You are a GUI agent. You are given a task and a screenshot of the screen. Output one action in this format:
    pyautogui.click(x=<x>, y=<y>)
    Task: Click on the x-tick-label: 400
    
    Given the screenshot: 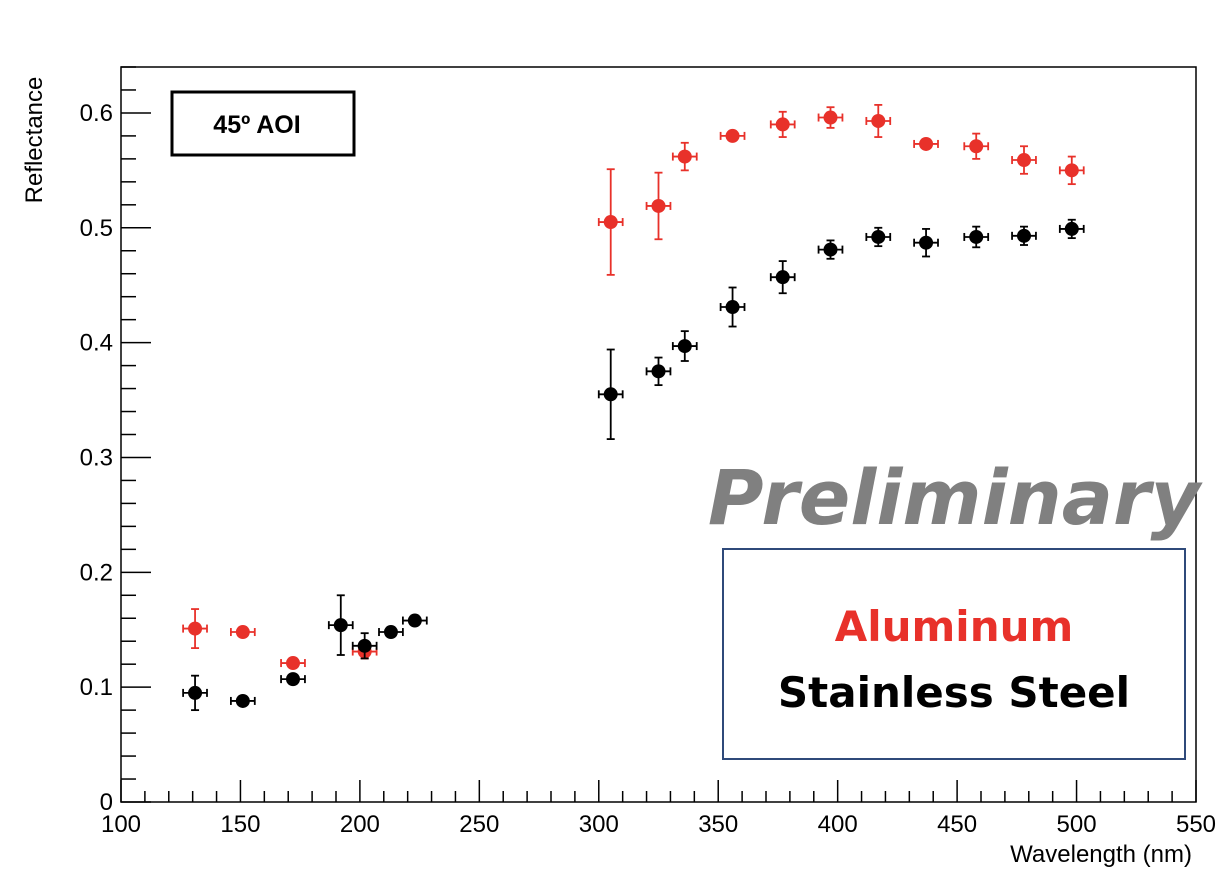 What is the action you would take?
    pyautogui.click(x=838, y=824)
    